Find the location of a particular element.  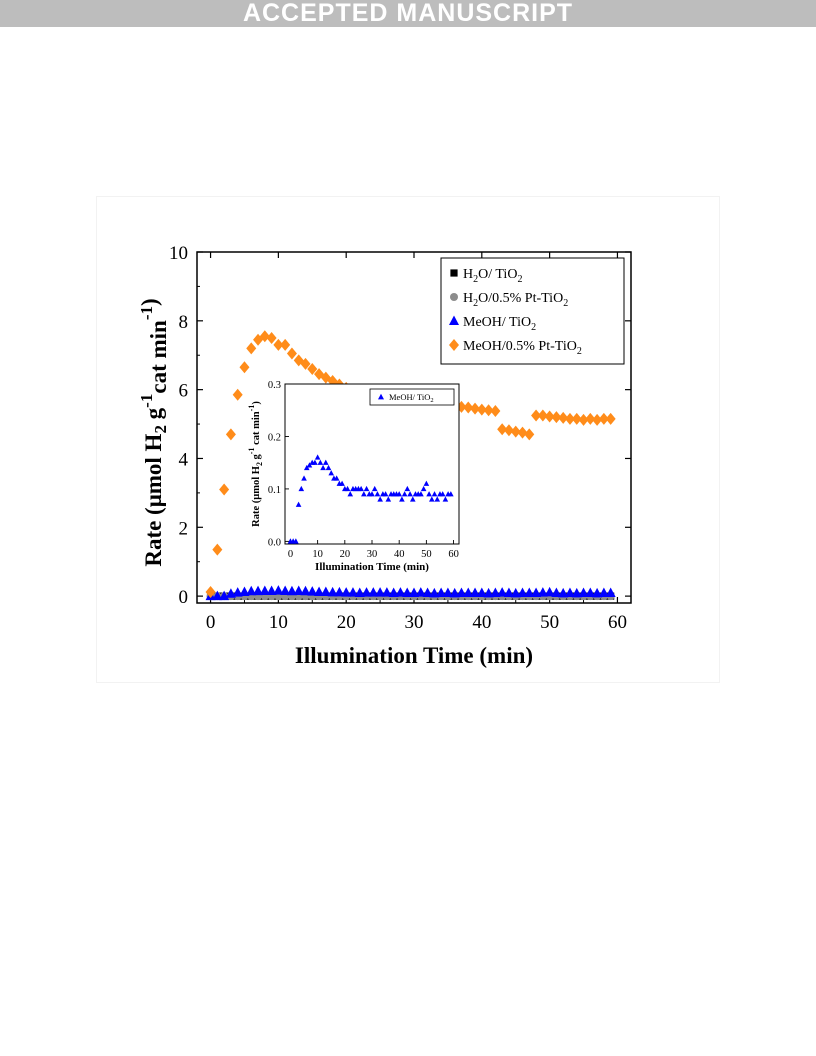

inset-y-tick-label: 0.1 is located at coordinates (274, 490).